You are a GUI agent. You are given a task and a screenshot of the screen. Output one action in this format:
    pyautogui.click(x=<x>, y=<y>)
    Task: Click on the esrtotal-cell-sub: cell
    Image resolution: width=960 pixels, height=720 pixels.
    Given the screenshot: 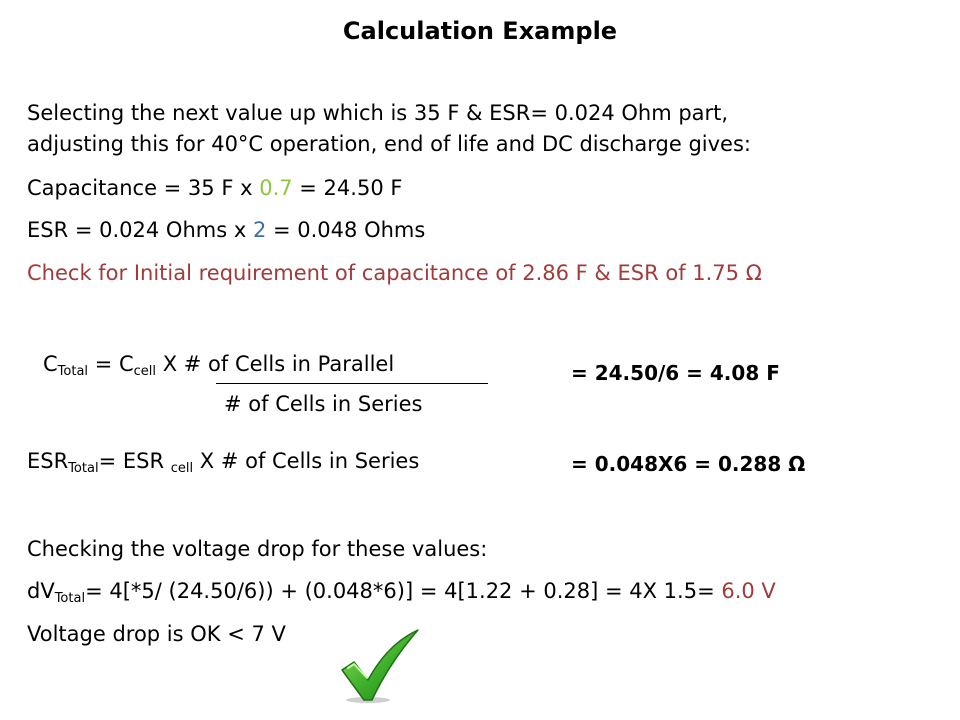 What is the action you would take?
    pyautogui.click(x=182, y=468)
    